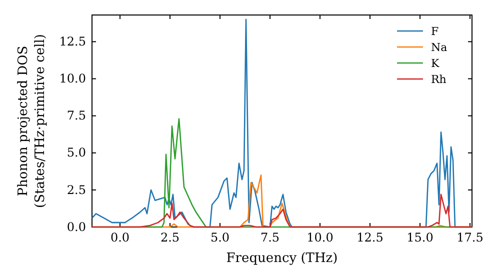 The image size is (500, 280). What do you see at coordinates (420, 237) in the screenshot?
I see `x-tick-label: 15.0` at bounding box center [420, 237].